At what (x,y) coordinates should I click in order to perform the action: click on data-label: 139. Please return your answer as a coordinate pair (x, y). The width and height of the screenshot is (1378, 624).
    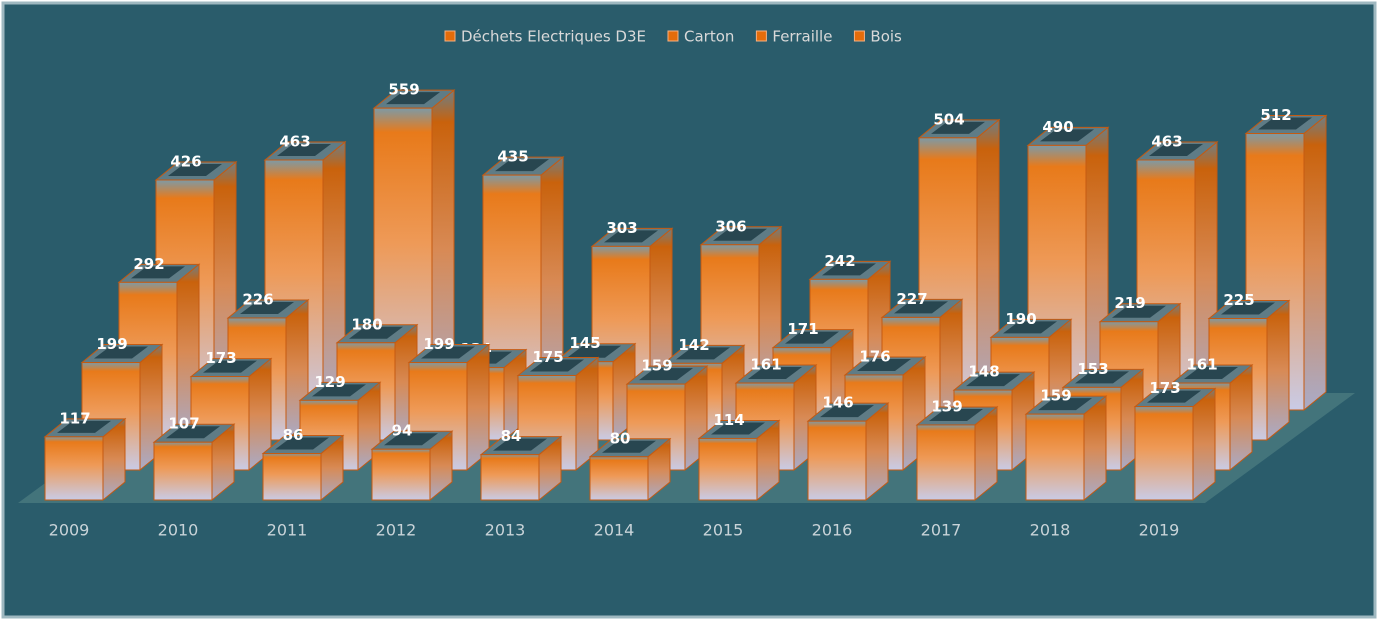
    Looking at the image, I should click on (946, 406).